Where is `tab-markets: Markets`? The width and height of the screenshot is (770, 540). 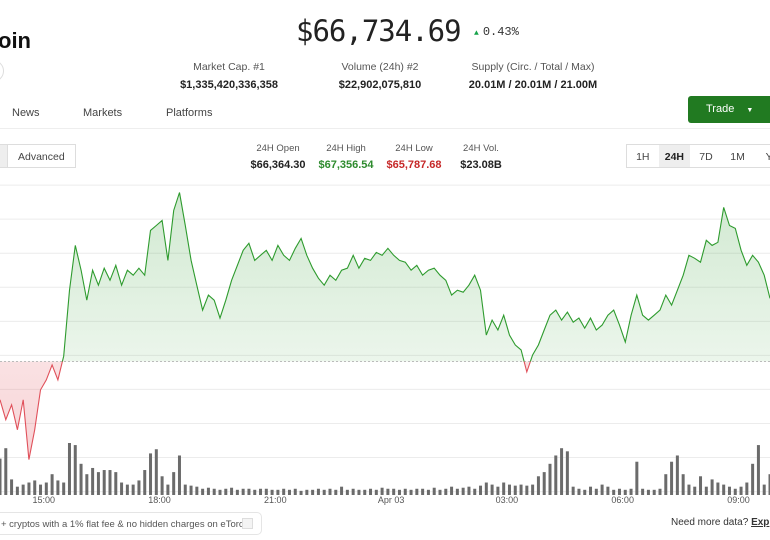
tab-markets: Markets is located at coordinates (103, 113).